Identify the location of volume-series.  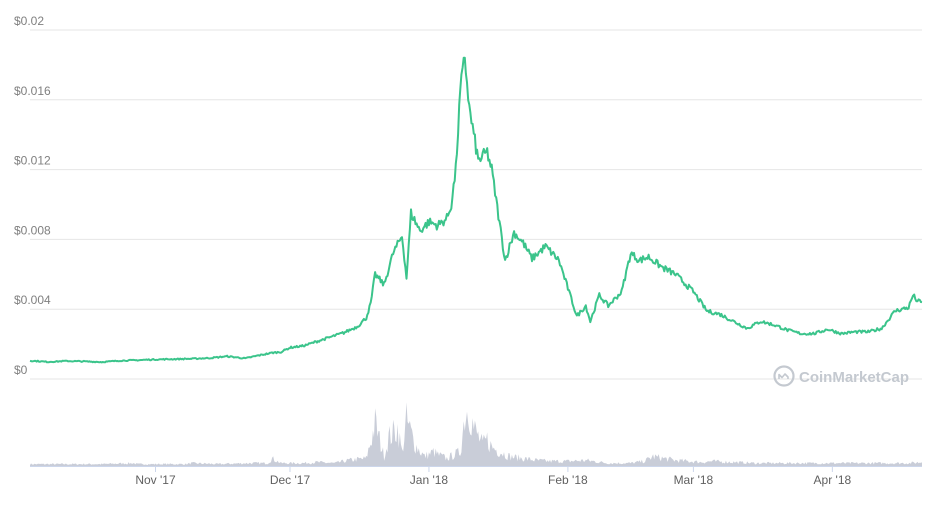
(476, 434).